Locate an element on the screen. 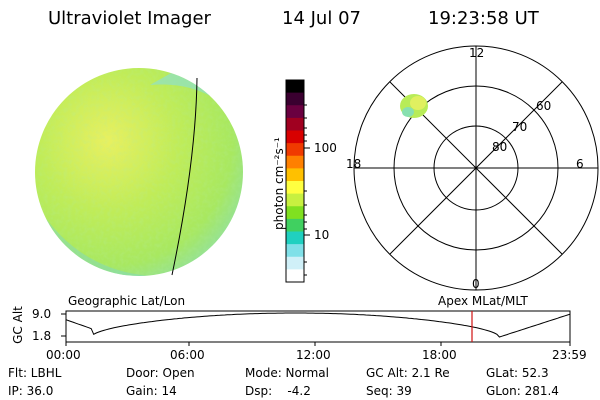  status-gain: Gain: 14 is located at coordinates (151, 391).